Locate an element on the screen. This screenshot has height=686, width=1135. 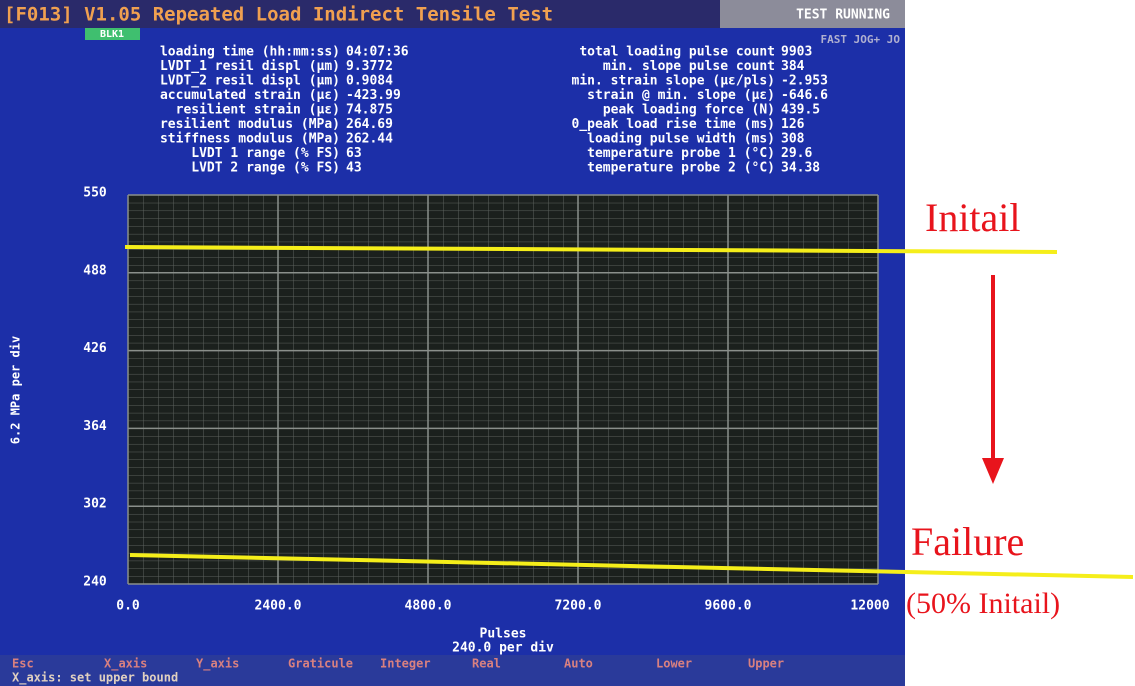
readout-label: strain @ min. slope (µε) is located at coordinates (681, 95).